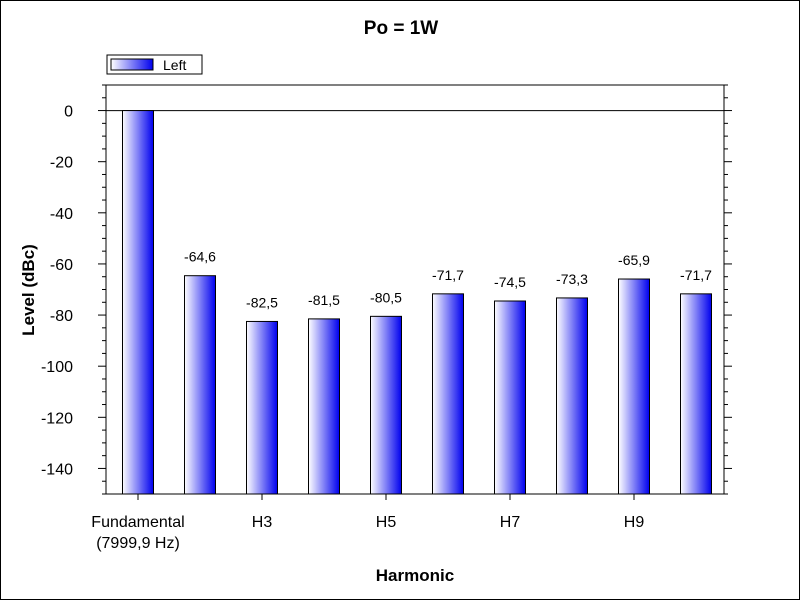 The image size is (800, 600). Describe the element at coordinates (634, 522) in the screenshot. I see `x-tick-label: H9` at that location.